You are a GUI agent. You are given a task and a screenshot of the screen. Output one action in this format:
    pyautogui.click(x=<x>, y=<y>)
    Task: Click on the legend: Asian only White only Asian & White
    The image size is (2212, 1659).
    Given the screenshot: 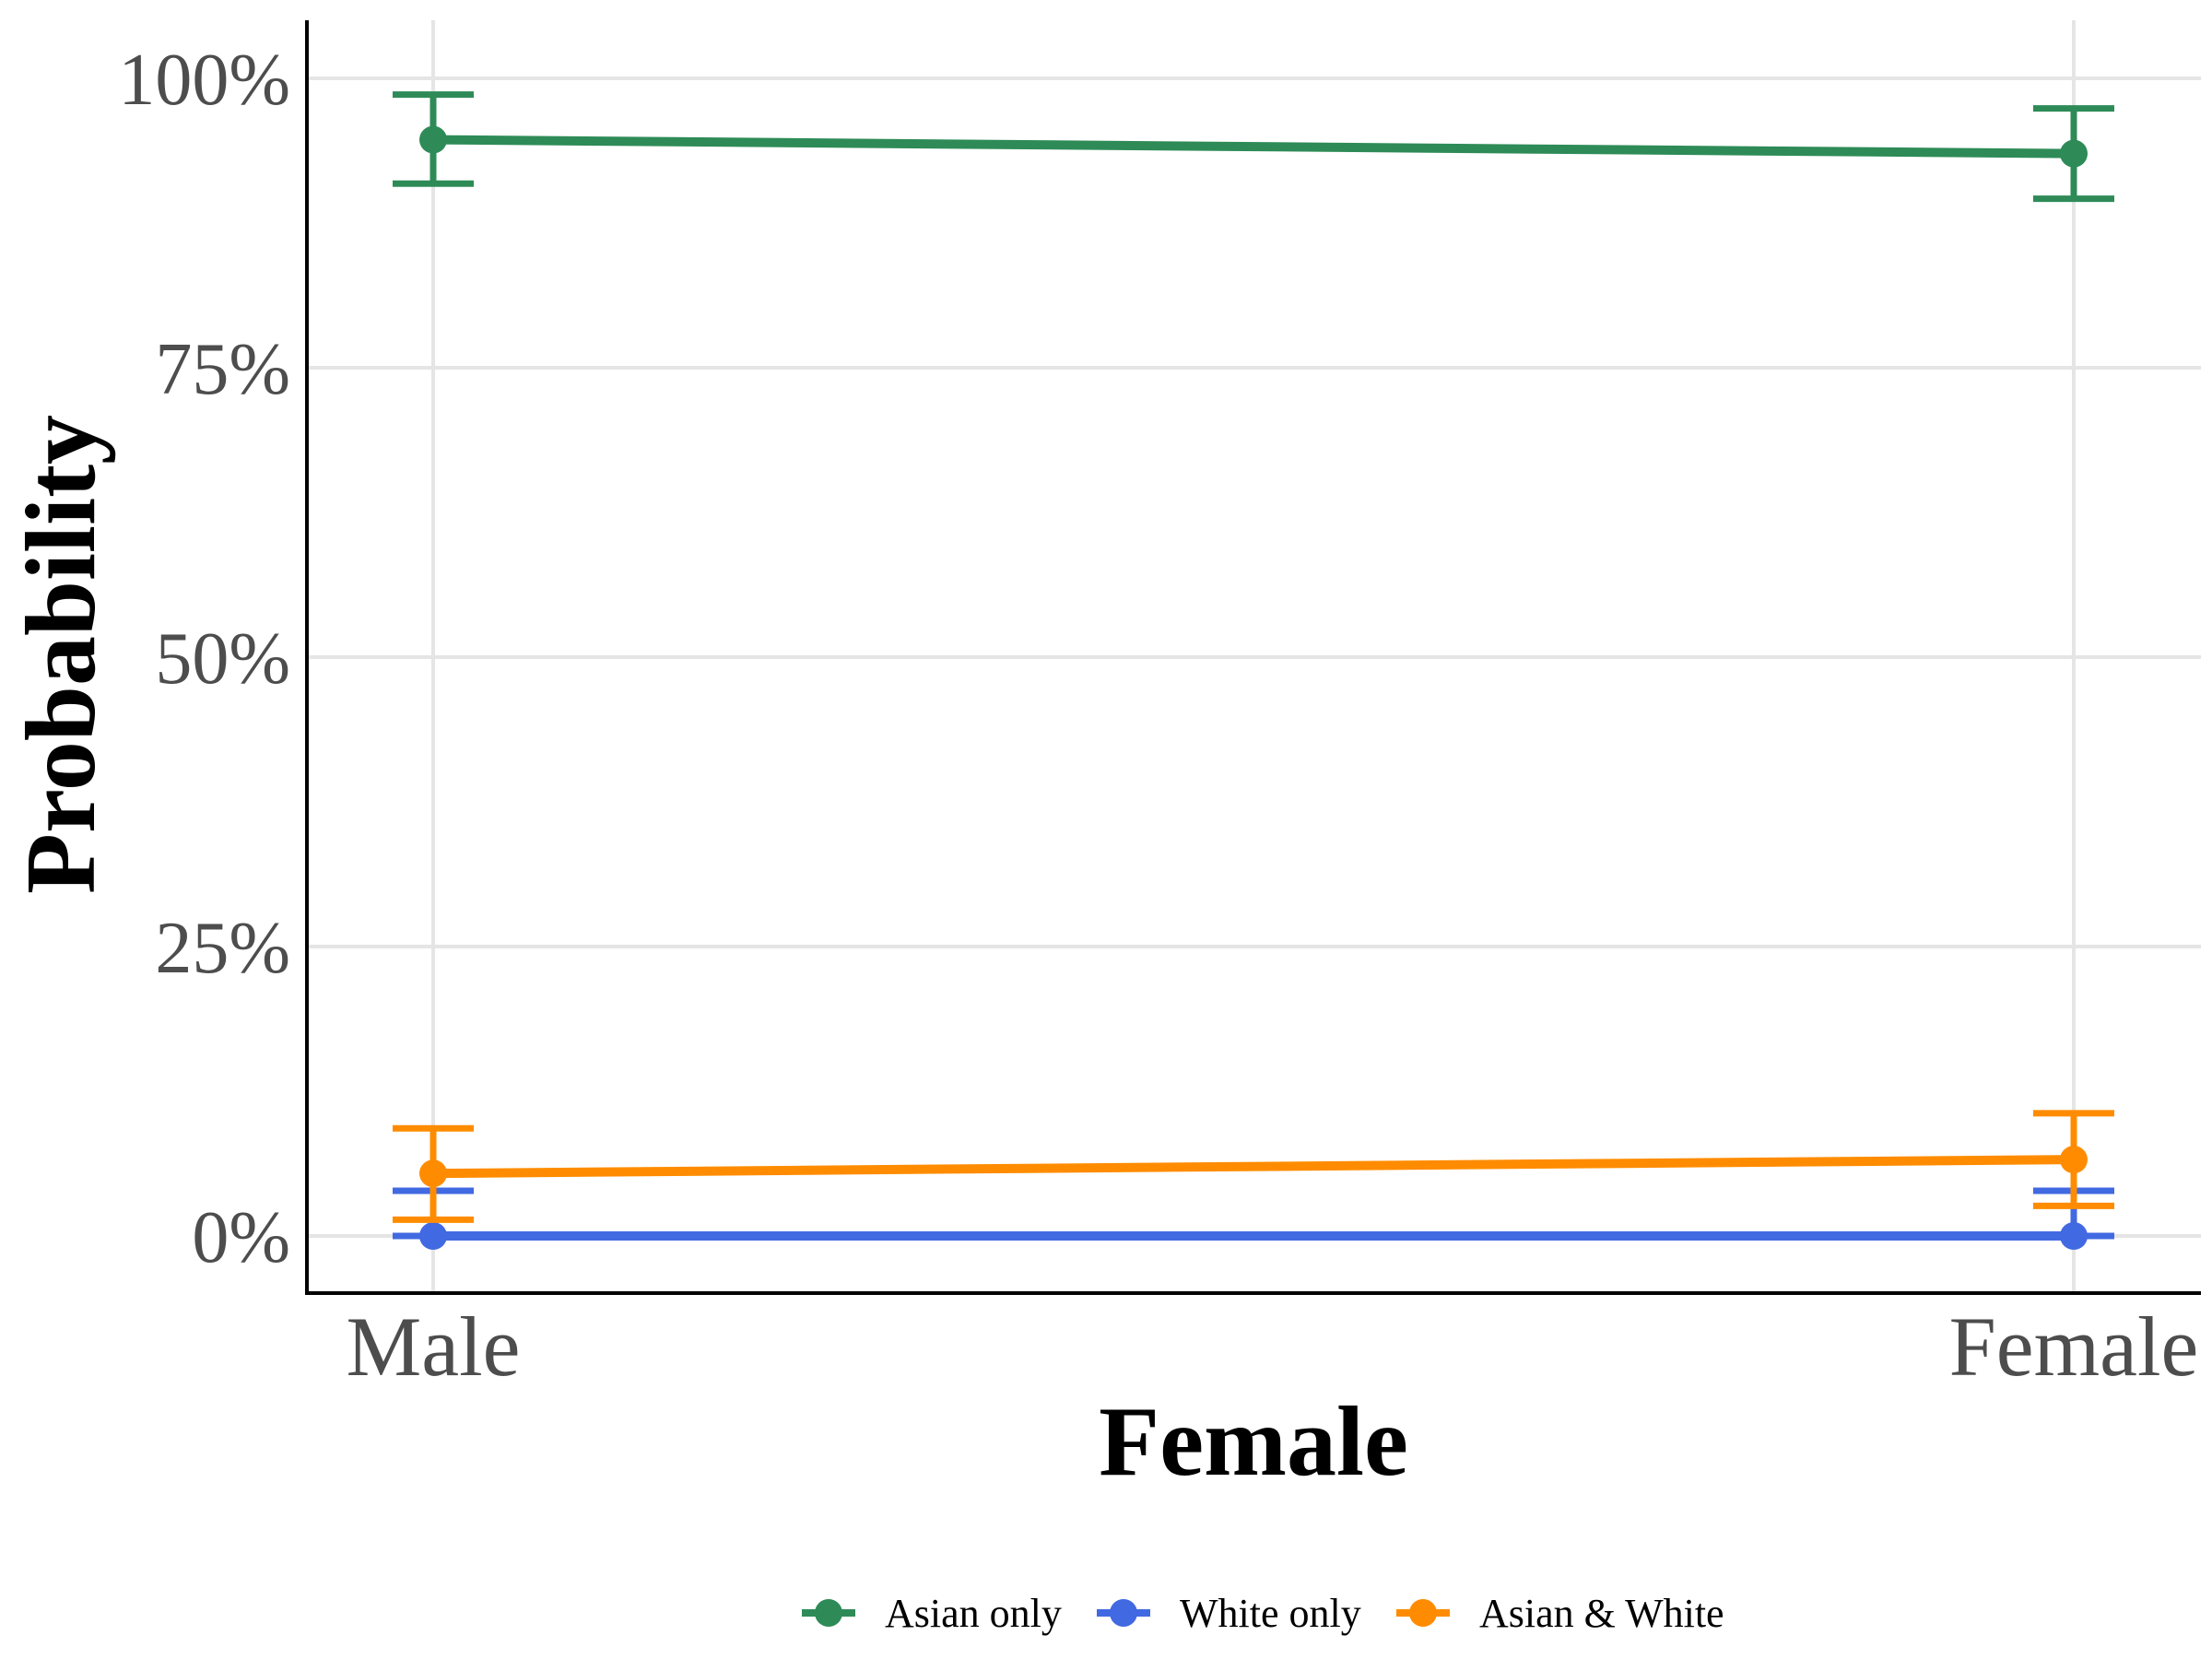 What is the action you would take?
    pyautogui.click(x=1263, y=1613)
    